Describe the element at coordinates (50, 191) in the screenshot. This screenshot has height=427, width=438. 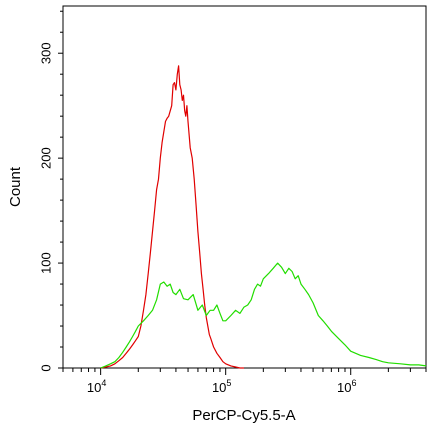
I see `y-axis: 0 100 200 300` at that location.